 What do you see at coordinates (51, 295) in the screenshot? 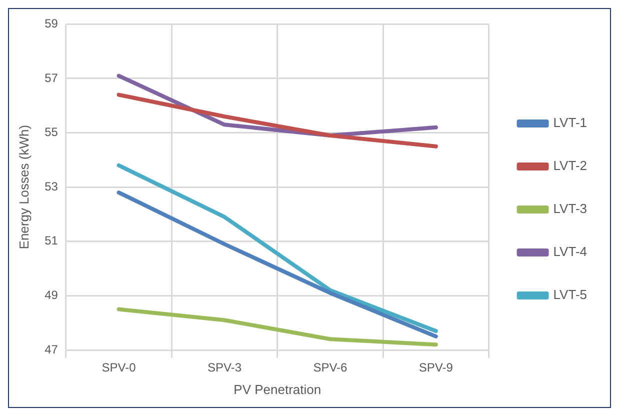
I see `y-tick-label: 49` at bounding box center [51, 295].